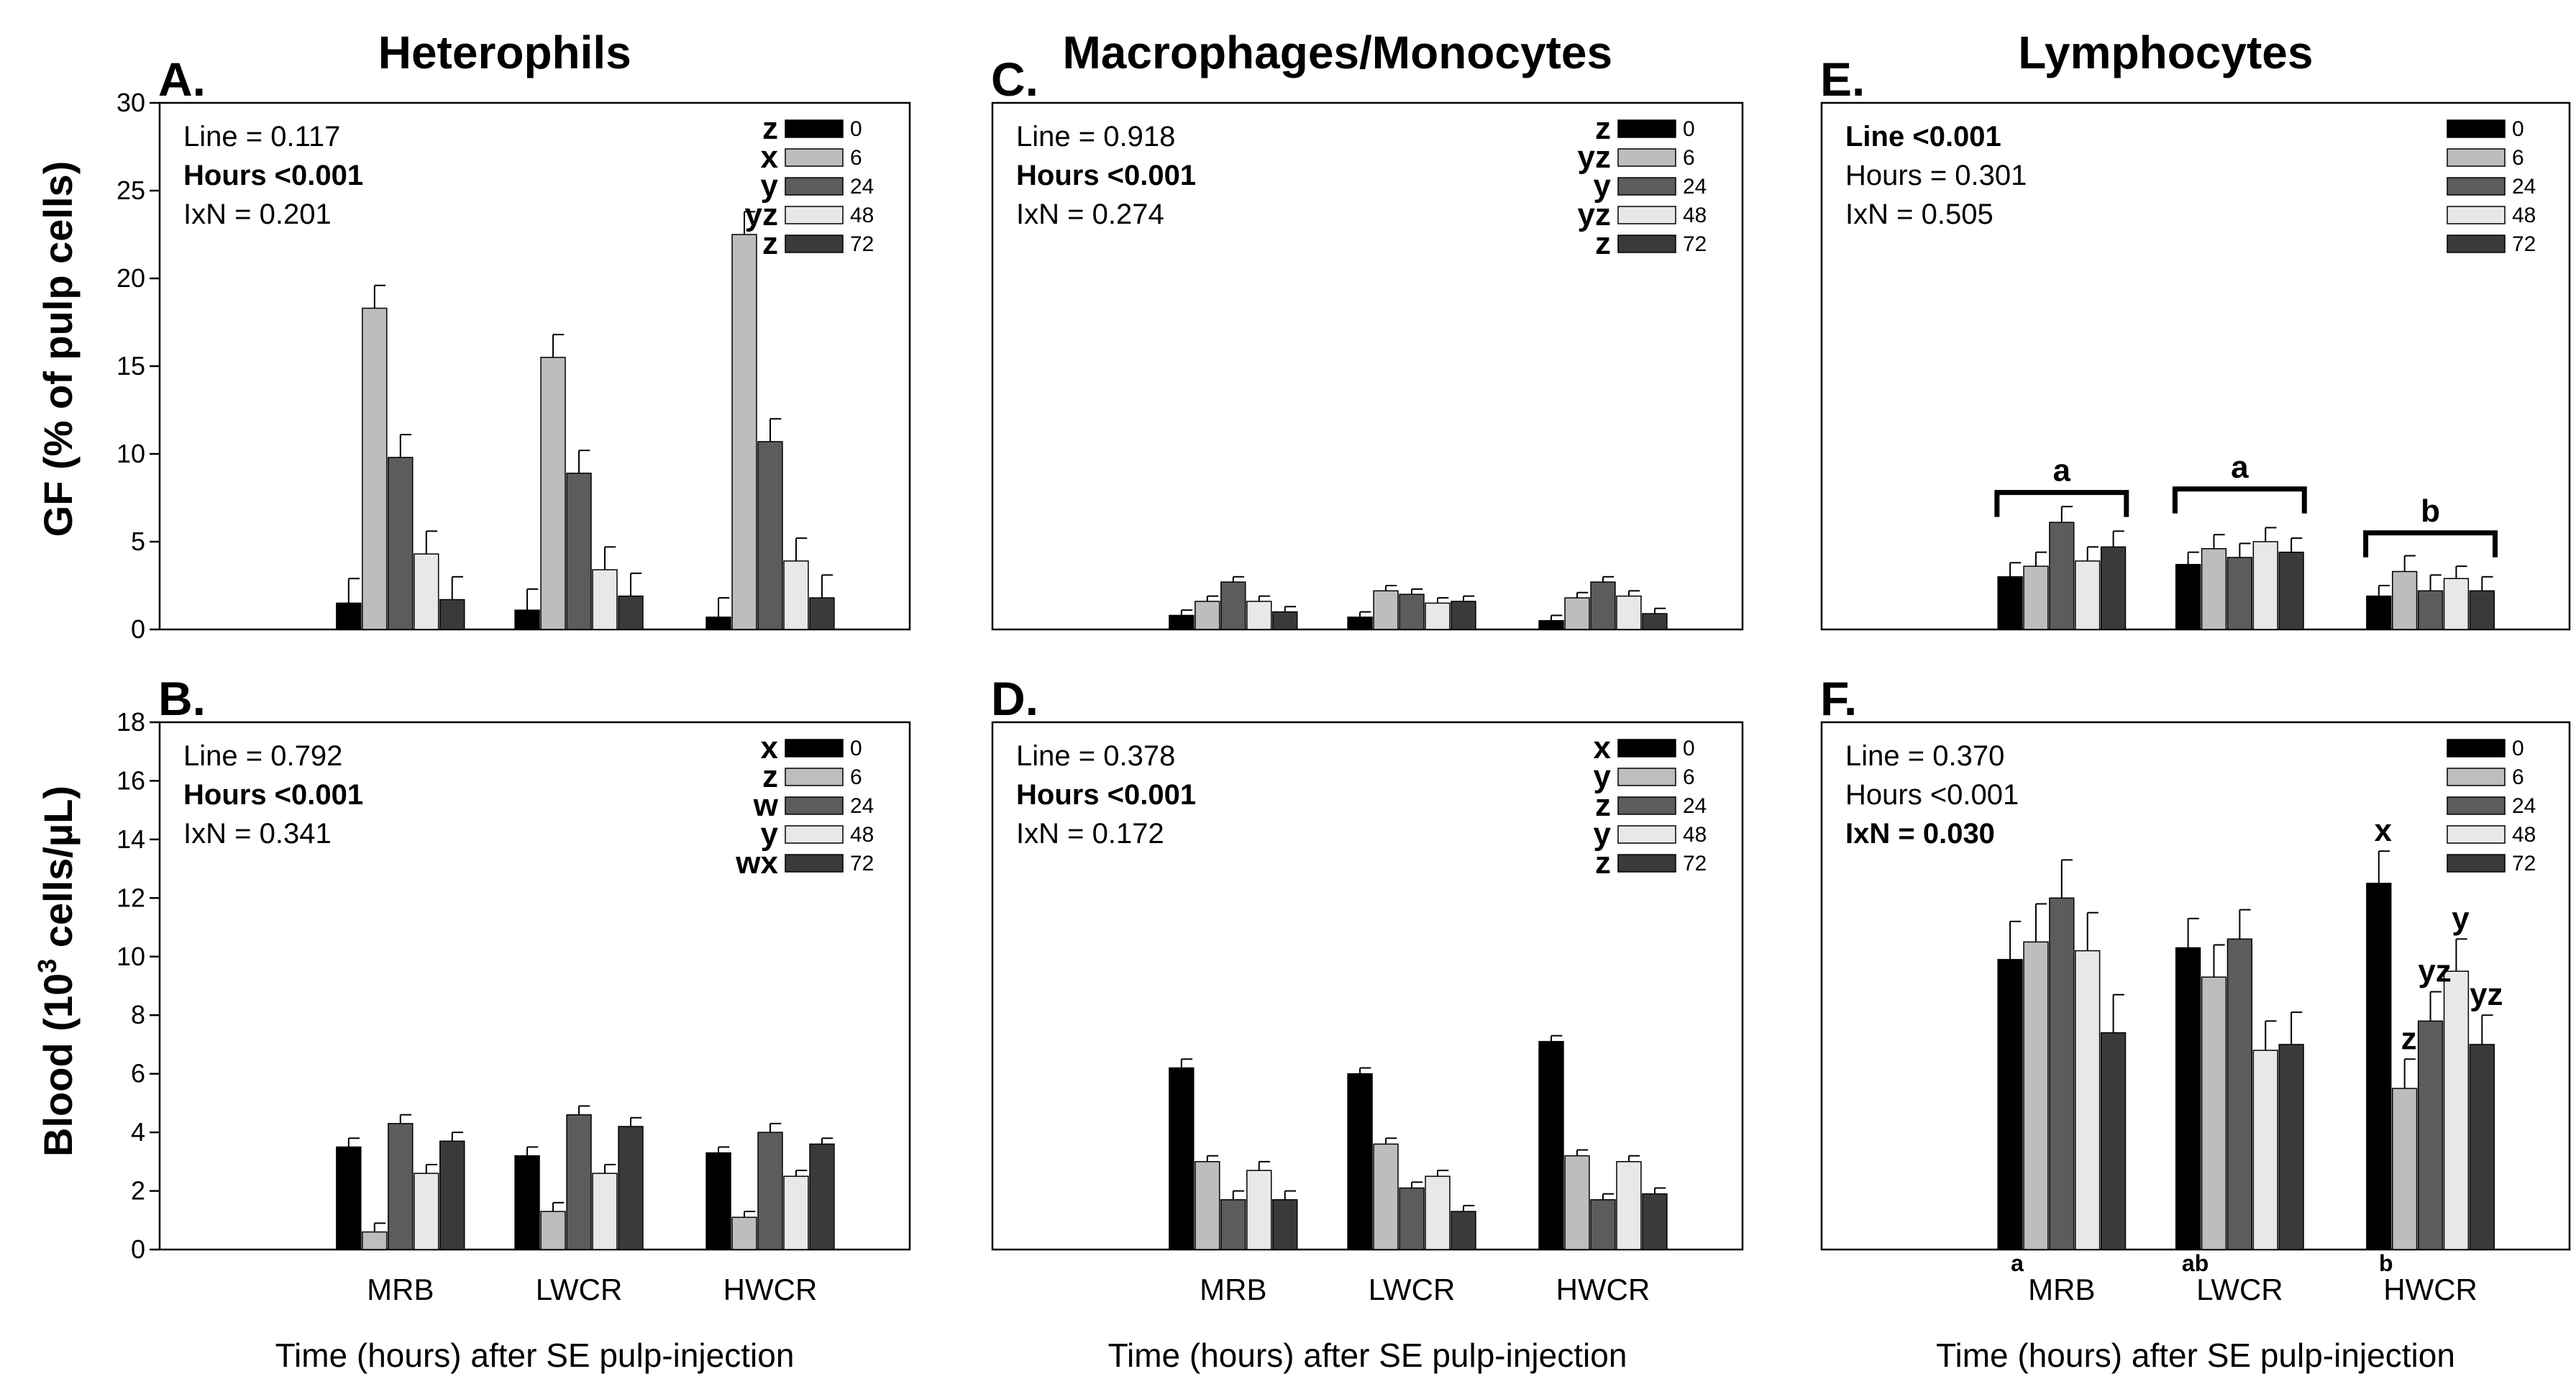 The image size is (2576, 1397). What do you see at coordinates (2518, 748) in the screenshot?
I see `legend-label: 0` at bounding box center [2518, 748].